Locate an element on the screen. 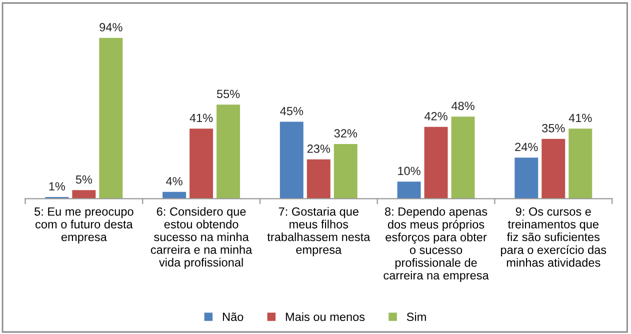  x-tick-label: 5: Eu me preocupo com o futuro desta empresa is located at coordinates (84, 225).